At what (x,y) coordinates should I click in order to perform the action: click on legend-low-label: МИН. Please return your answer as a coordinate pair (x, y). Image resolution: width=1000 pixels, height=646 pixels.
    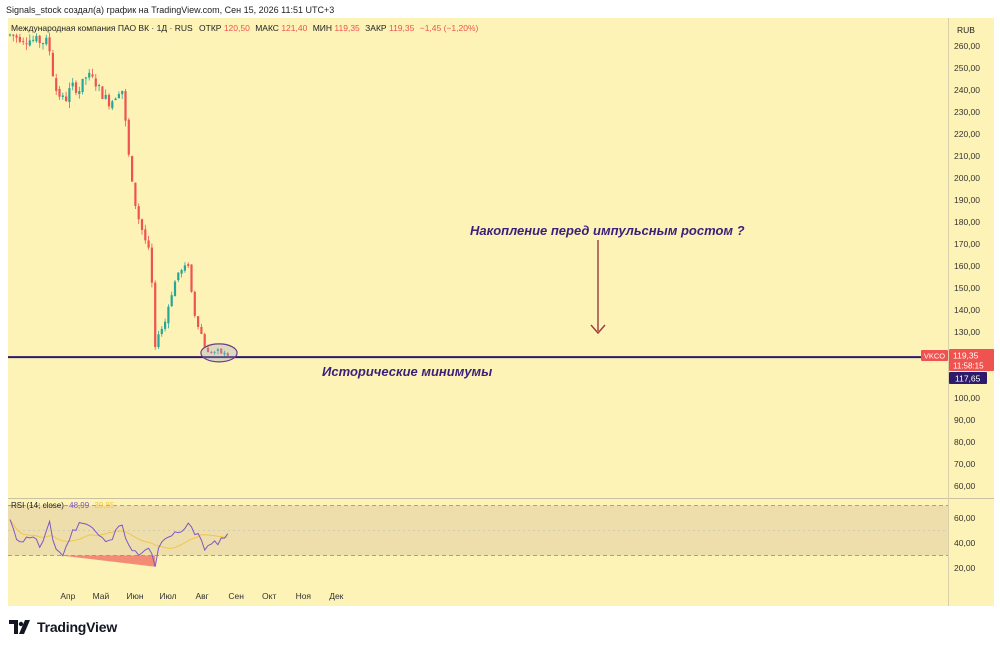
    Looking at the image, I should click on (322, 28).